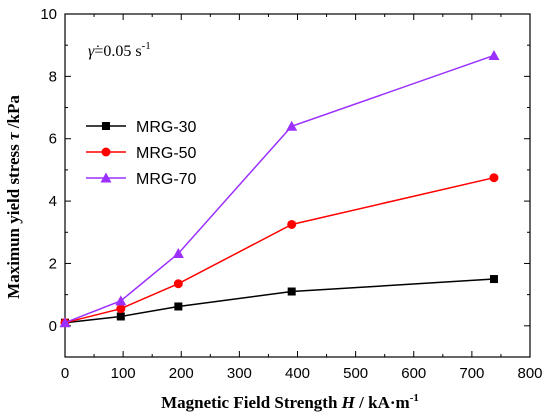 The image size is (550, 417). Describe the element at coordinates (53, 201) in the screenshot. I see `y-tick-label: 4` at that location.